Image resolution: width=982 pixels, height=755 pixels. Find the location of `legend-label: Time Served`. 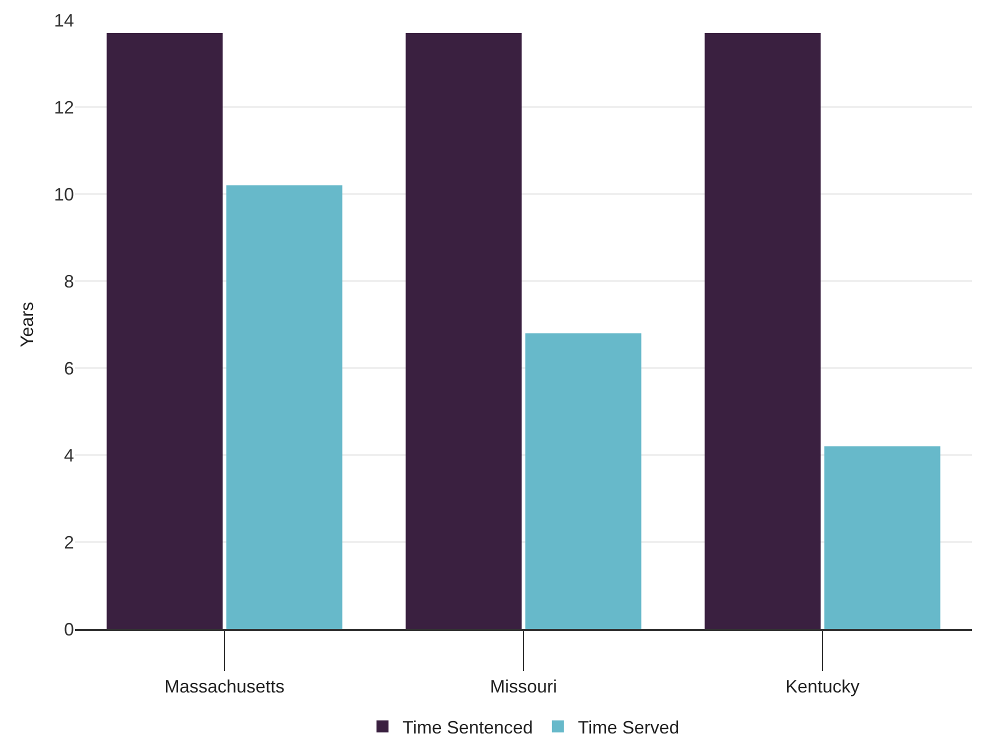

legend-label: Time Served is located at coordinates (629, 727).